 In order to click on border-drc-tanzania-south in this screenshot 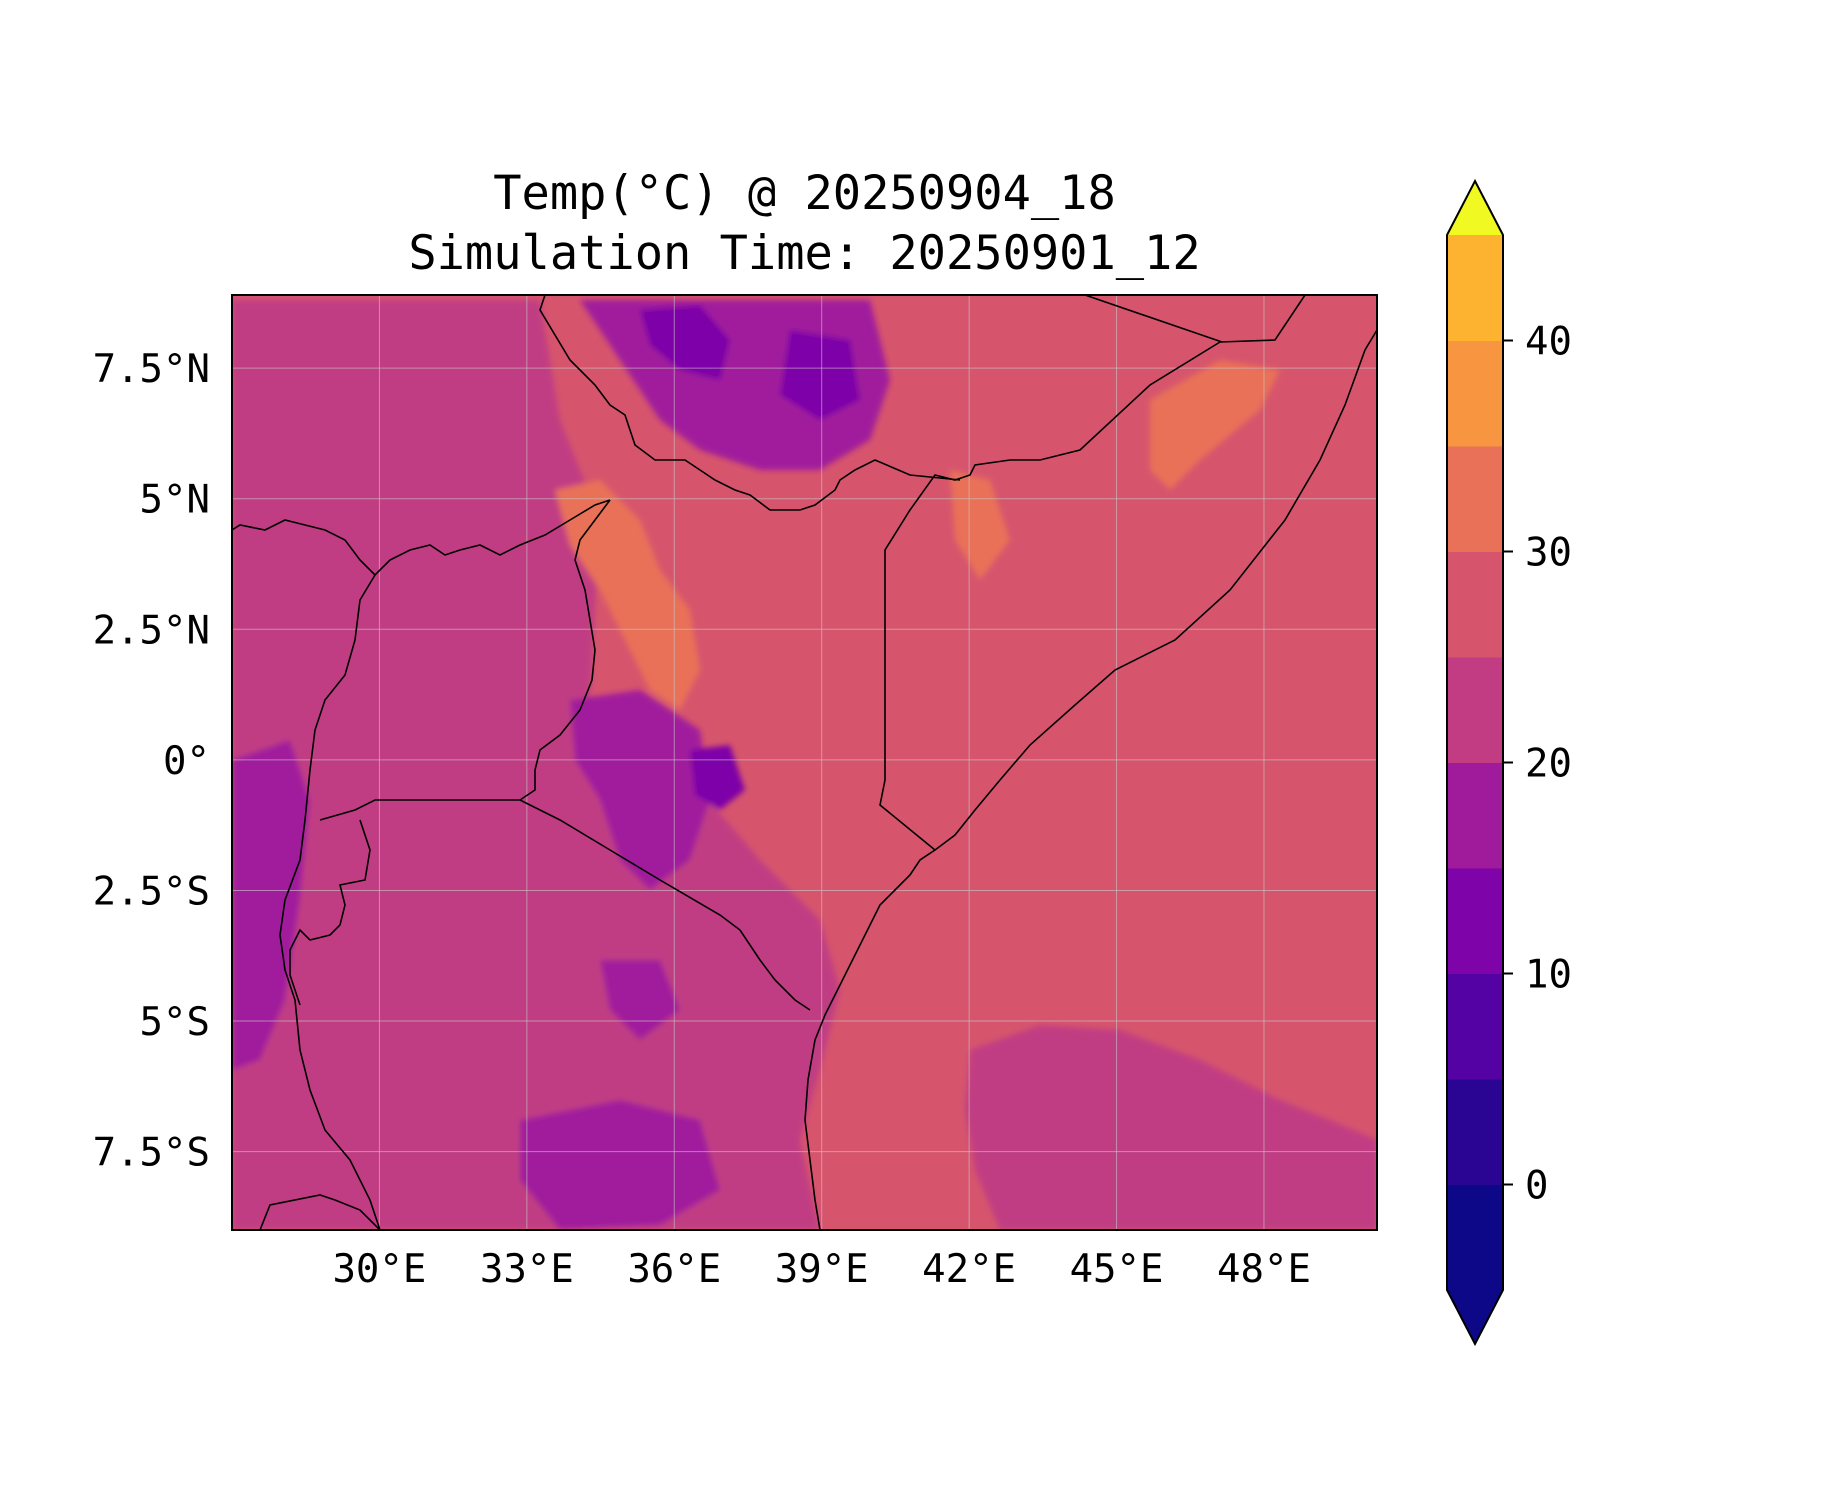, I will do `click(320, 1212)`.